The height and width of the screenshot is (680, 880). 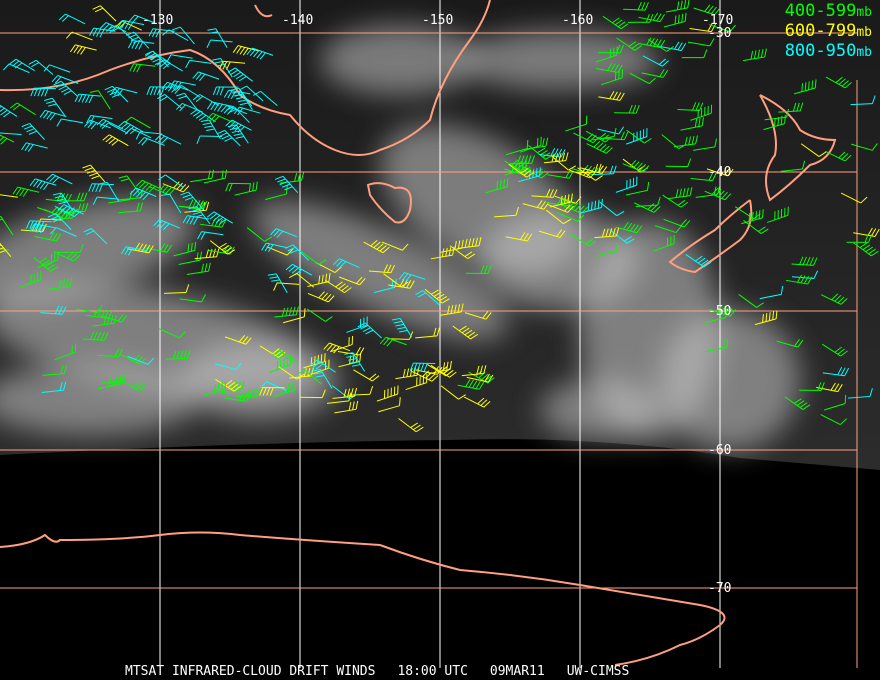 What do you see at coordinates (298, 20) in the screenshot?
I see `longitude-label: -140` at bounding box center [298, 20].